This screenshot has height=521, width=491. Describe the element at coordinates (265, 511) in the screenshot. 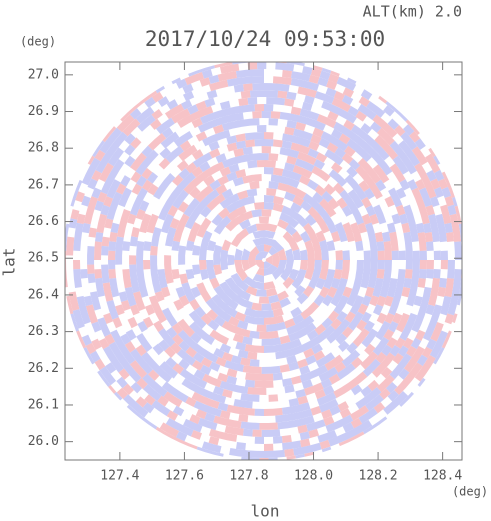

I see `x-axis-label: lon` at that location.